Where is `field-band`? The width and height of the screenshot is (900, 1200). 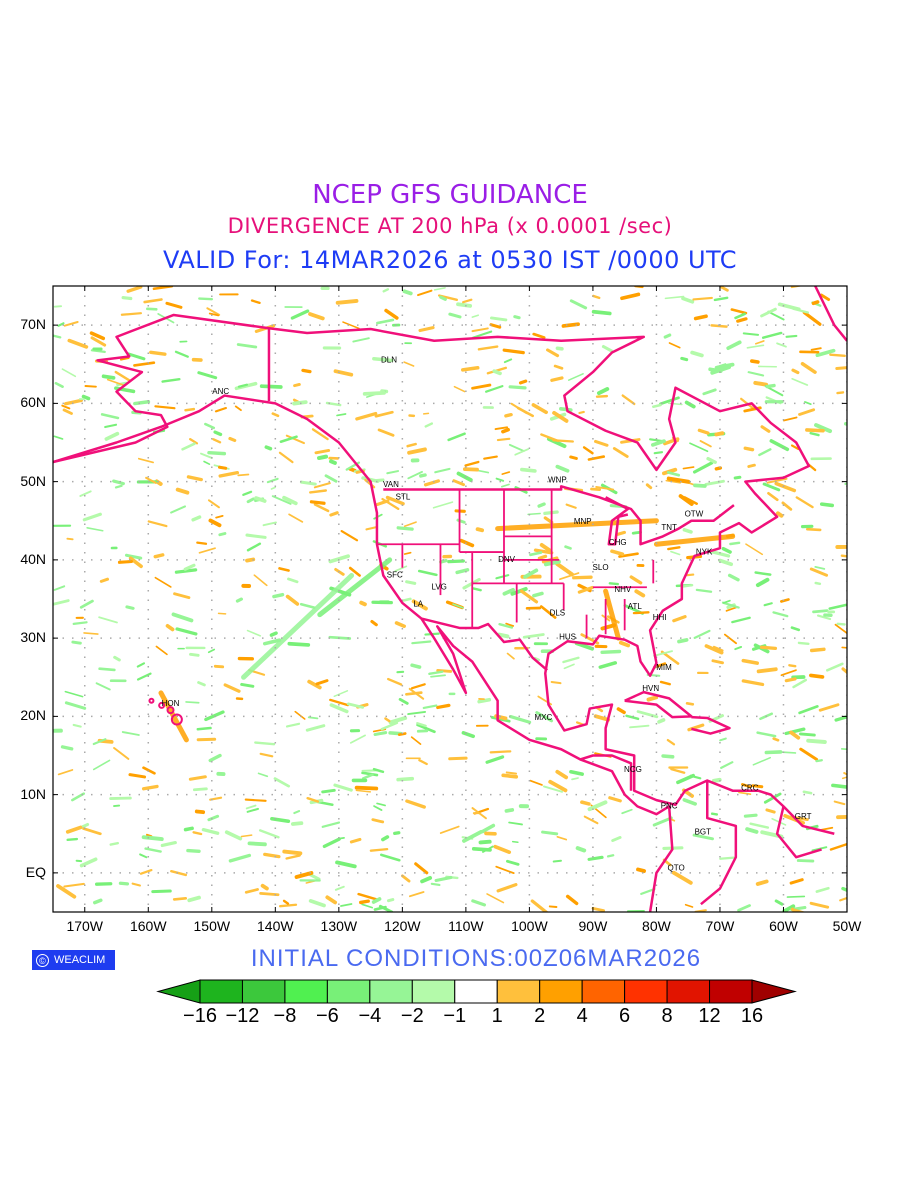 field-band is located at coordinates (298, 626).